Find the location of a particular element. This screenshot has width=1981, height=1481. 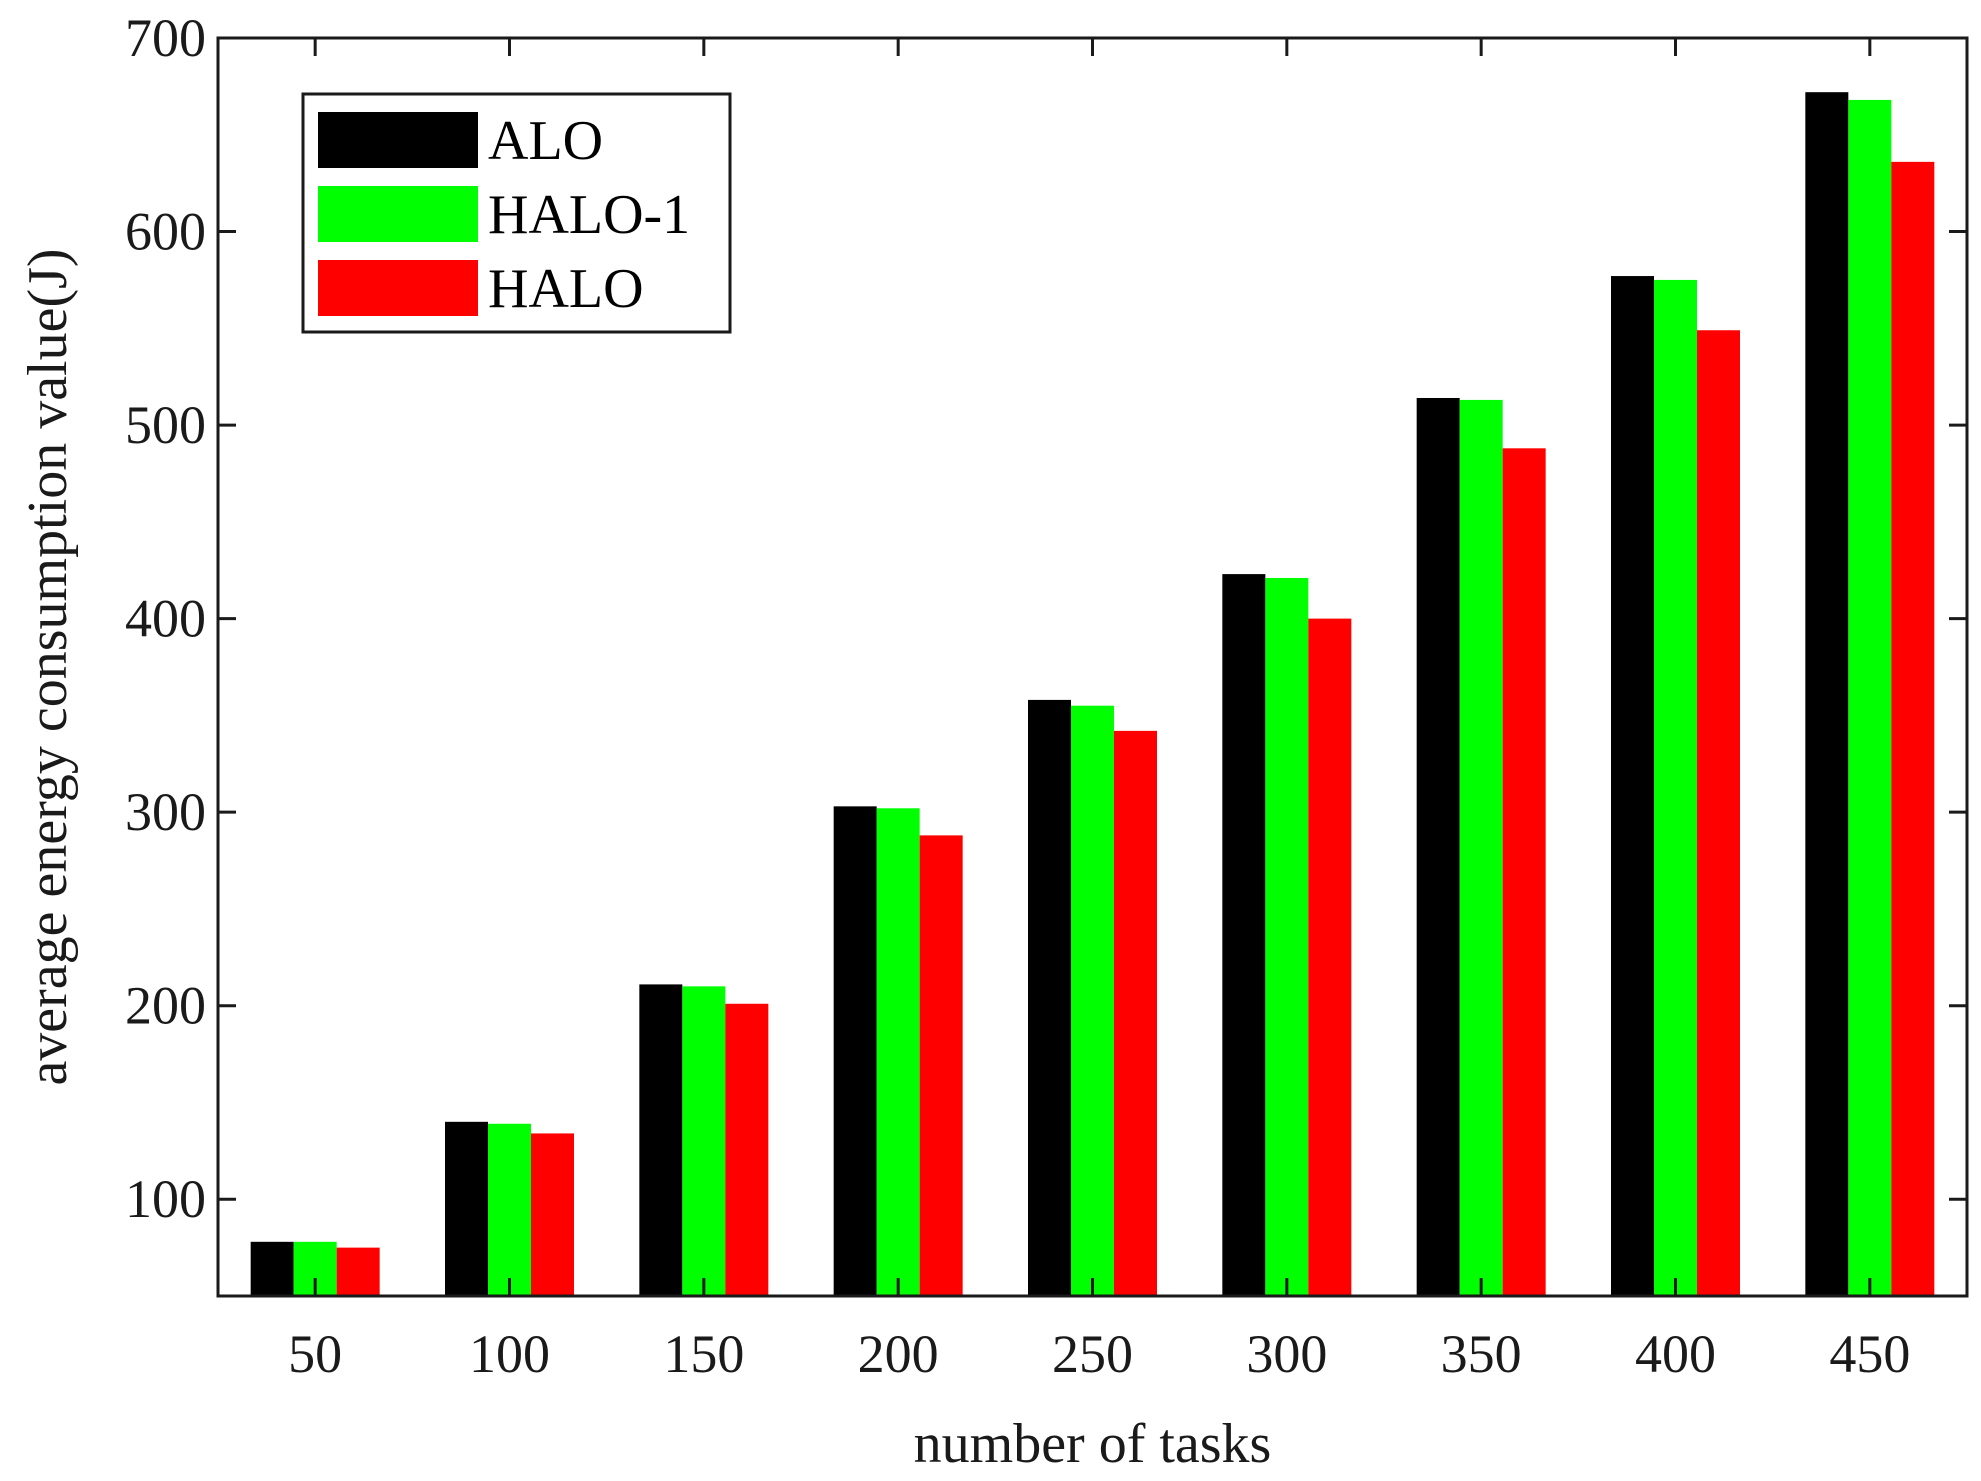

x-tick-label-200: 200 is located at coordinates (898, 1354).